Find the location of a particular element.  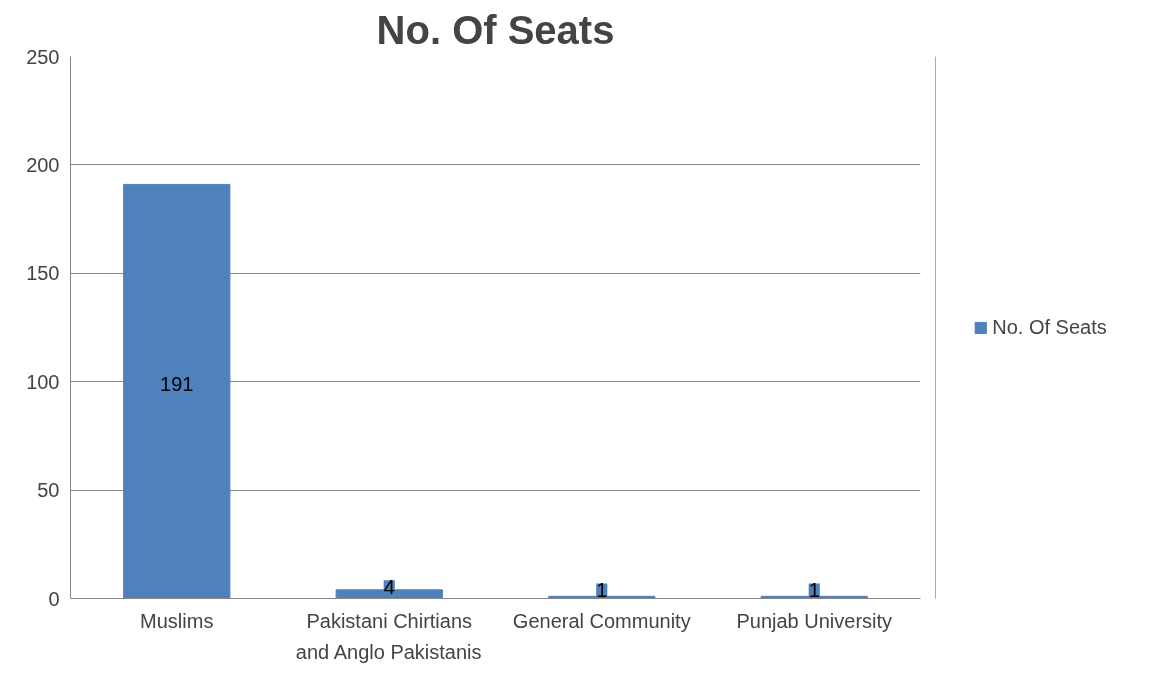

y-tick-label: 100 is located at coordinates (43, 381).